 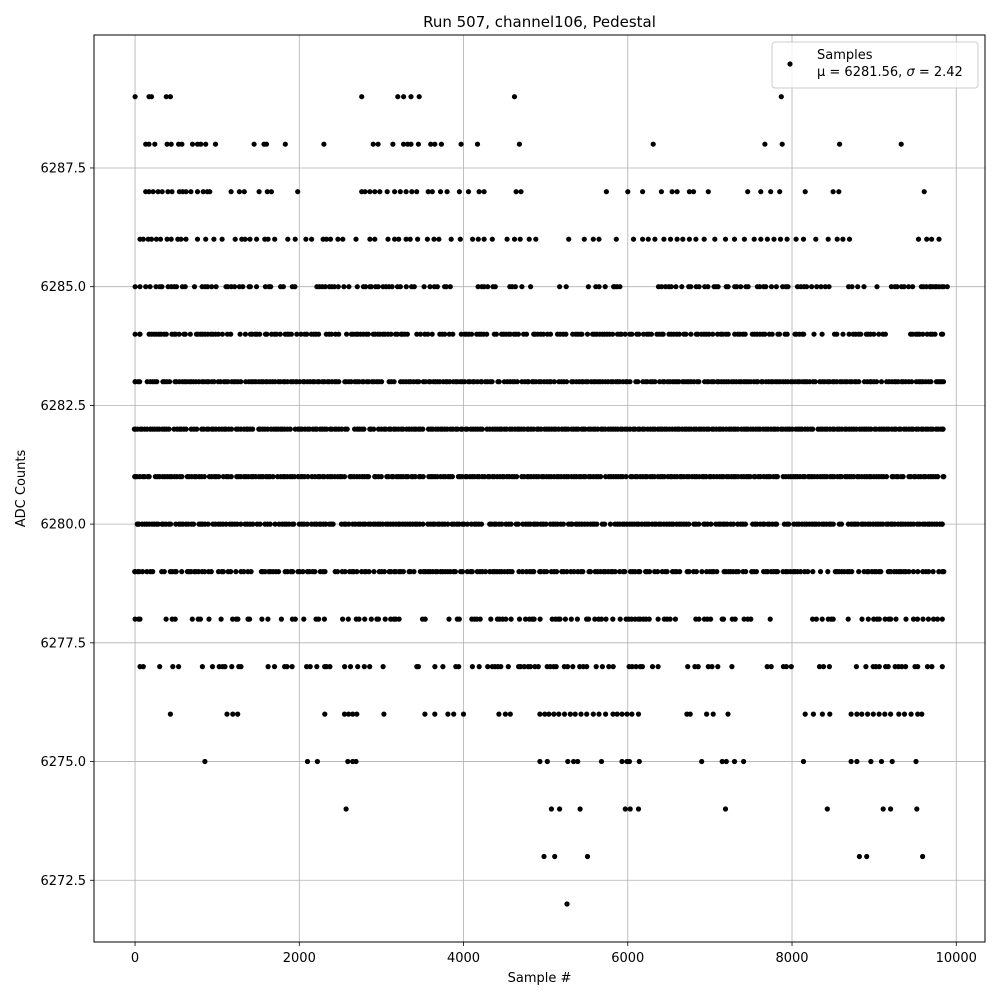 What do you see at coordinates (539, 22) in the screenshot?
I see `chart-title: Run 507, channel106, Pedestal` at bounding box center [539, 22].